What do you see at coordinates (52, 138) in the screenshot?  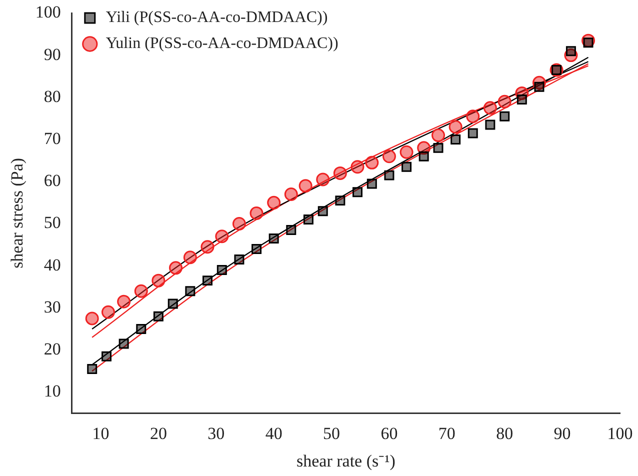 I see `y-tick-label: 70` at bounding box center [52, 138].